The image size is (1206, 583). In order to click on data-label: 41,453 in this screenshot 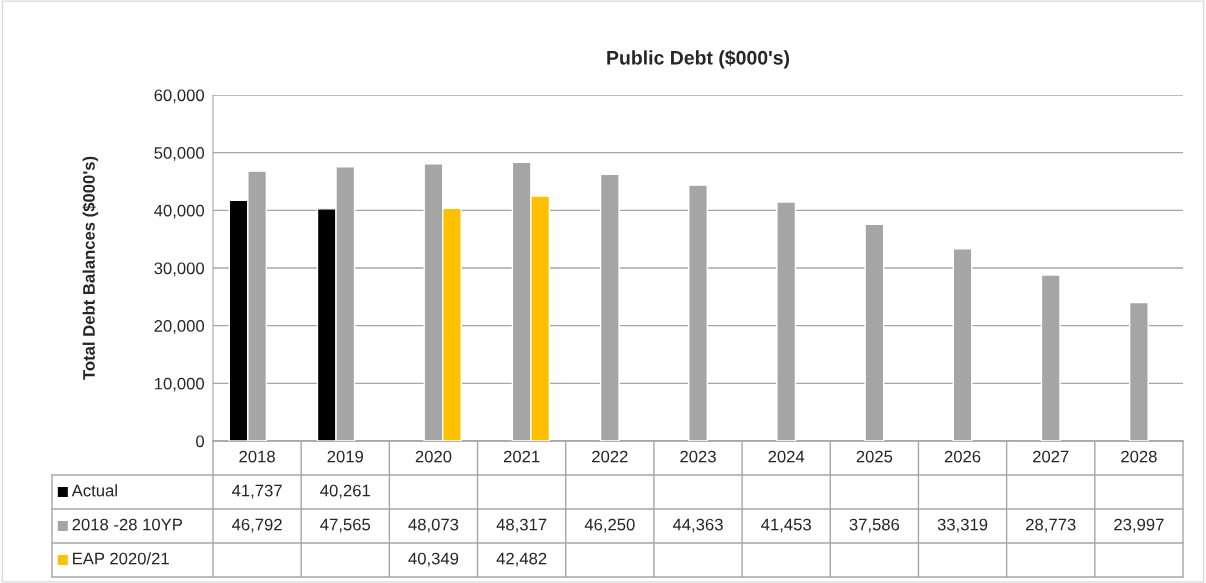, I will do `click(786, 525)`.